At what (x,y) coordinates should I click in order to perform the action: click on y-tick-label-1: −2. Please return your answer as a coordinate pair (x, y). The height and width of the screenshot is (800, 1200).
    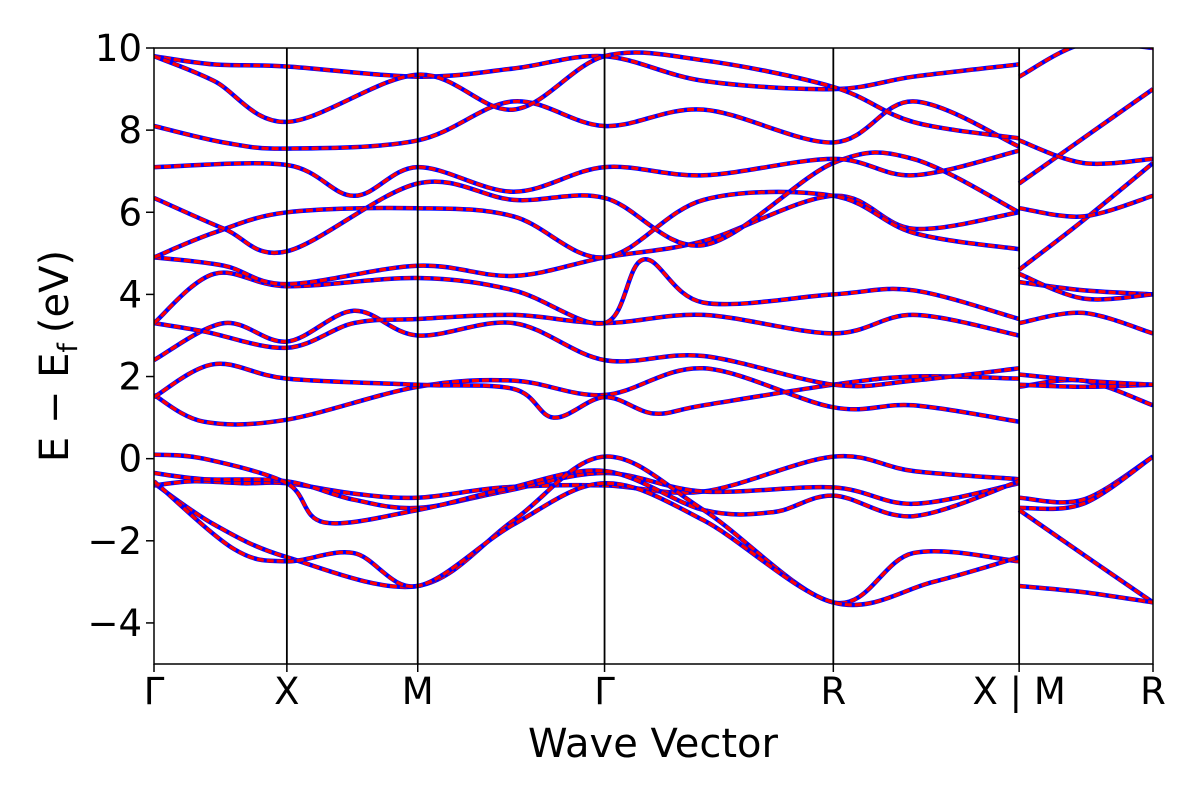
    Looking at the image, I should click on (114, 541).